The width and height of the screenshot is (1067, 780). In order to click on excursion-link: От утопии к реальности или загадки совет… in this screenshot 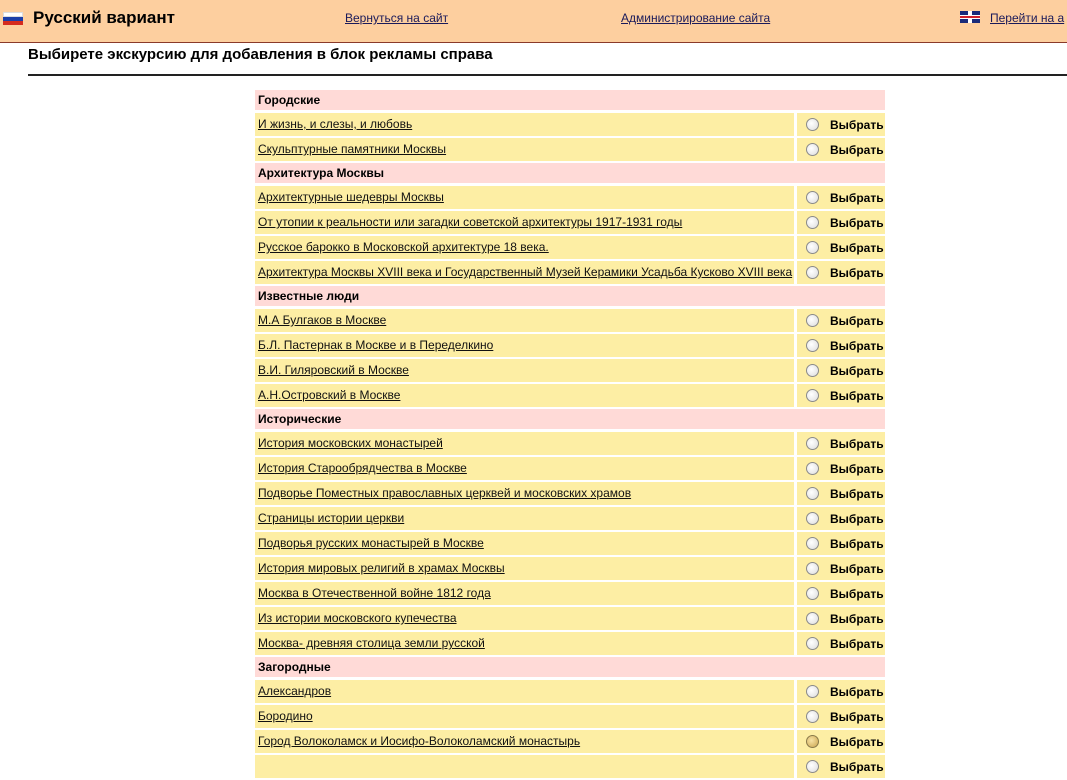, I will do `click(470, 222)`.